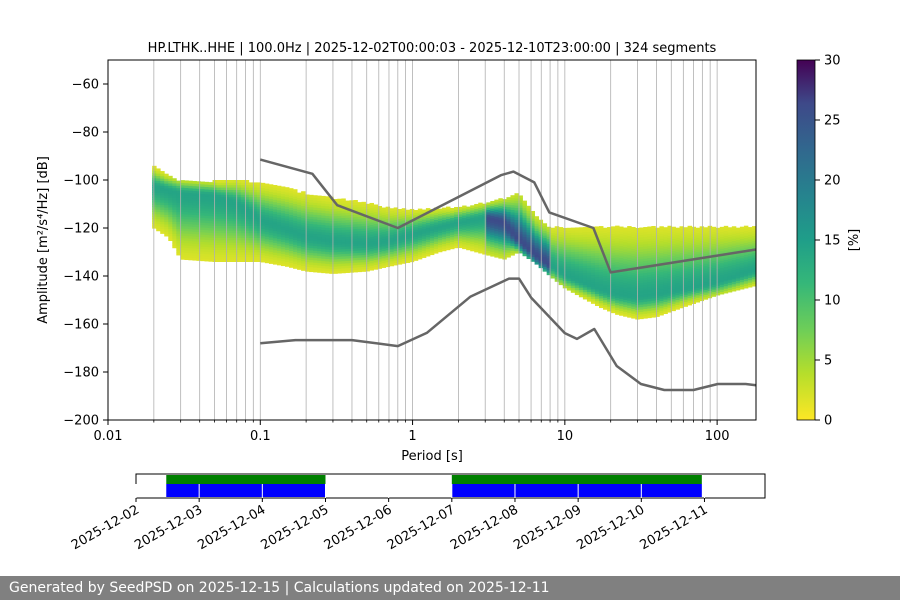  Describe the element at coordinates (81, 325) in the screenshot. I see `y-tick-label: −160` at that location.